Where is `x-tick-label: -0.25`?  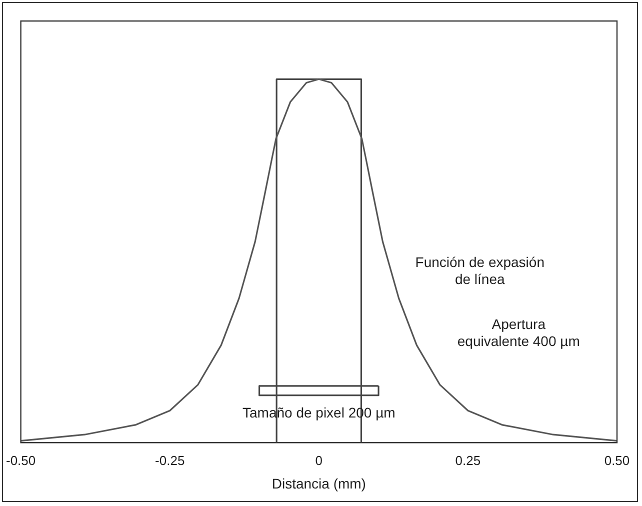
x-tick-label: -0.25 is located at coordinates (170, 460).